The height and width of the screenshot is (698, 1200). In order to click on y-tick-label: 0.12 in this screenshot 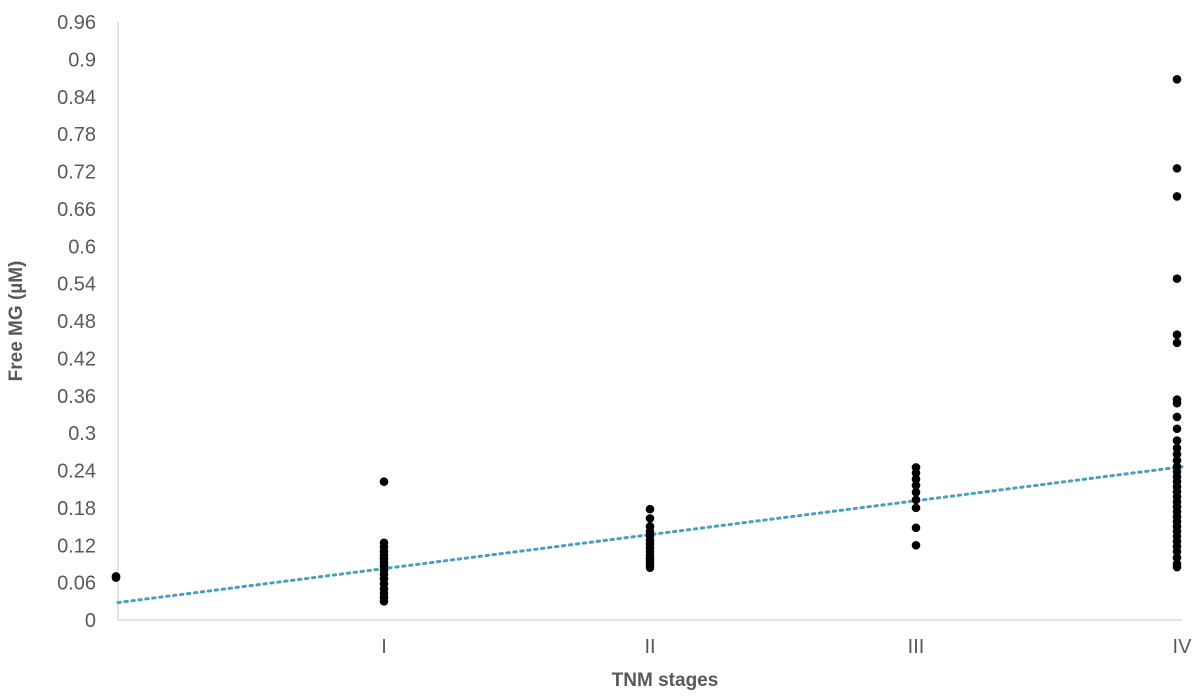, I will do `click(76, 546)`.